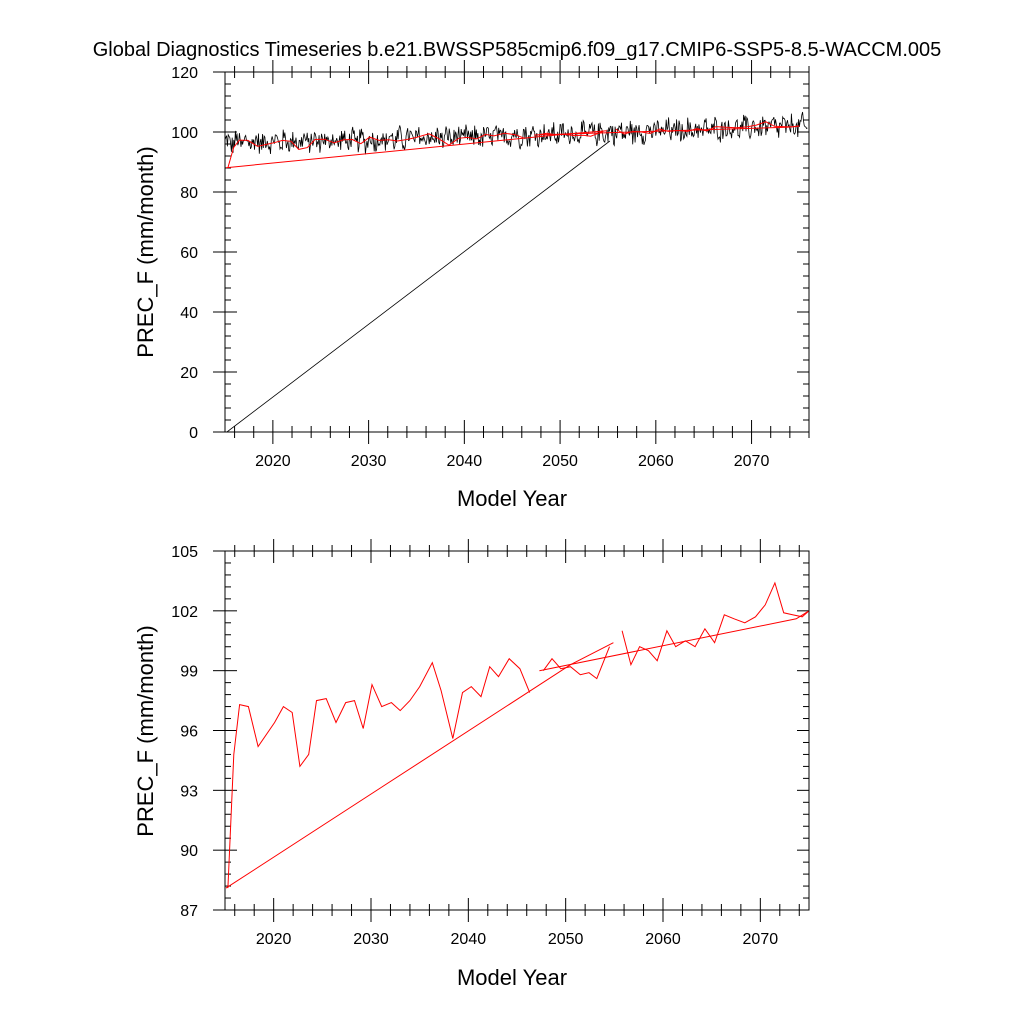 The width and height of the screenshot is (1024, 1024). I want to click on top-panel-y-tick-labels: 0 20 40 60 80 100 120, so click(184, 253).